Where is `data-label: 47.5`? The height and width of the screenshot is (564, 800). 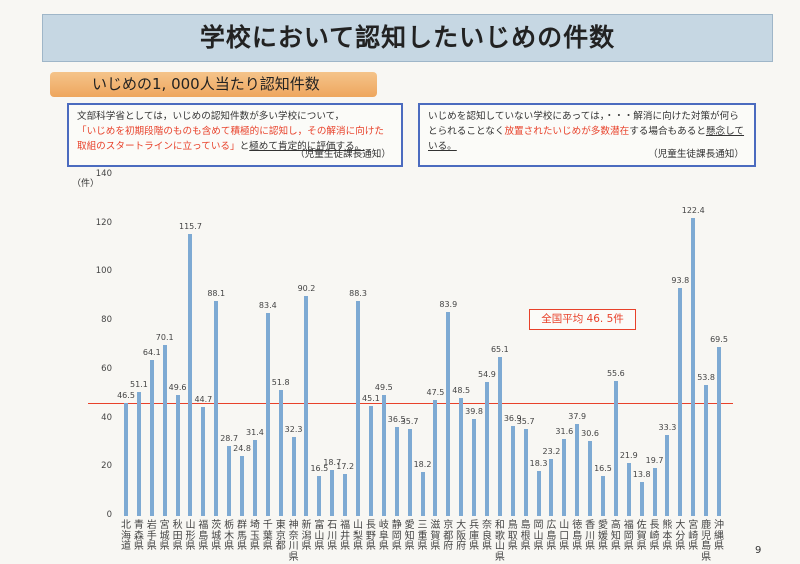 data-label: 47.5 is located at coordinates (435, 393).